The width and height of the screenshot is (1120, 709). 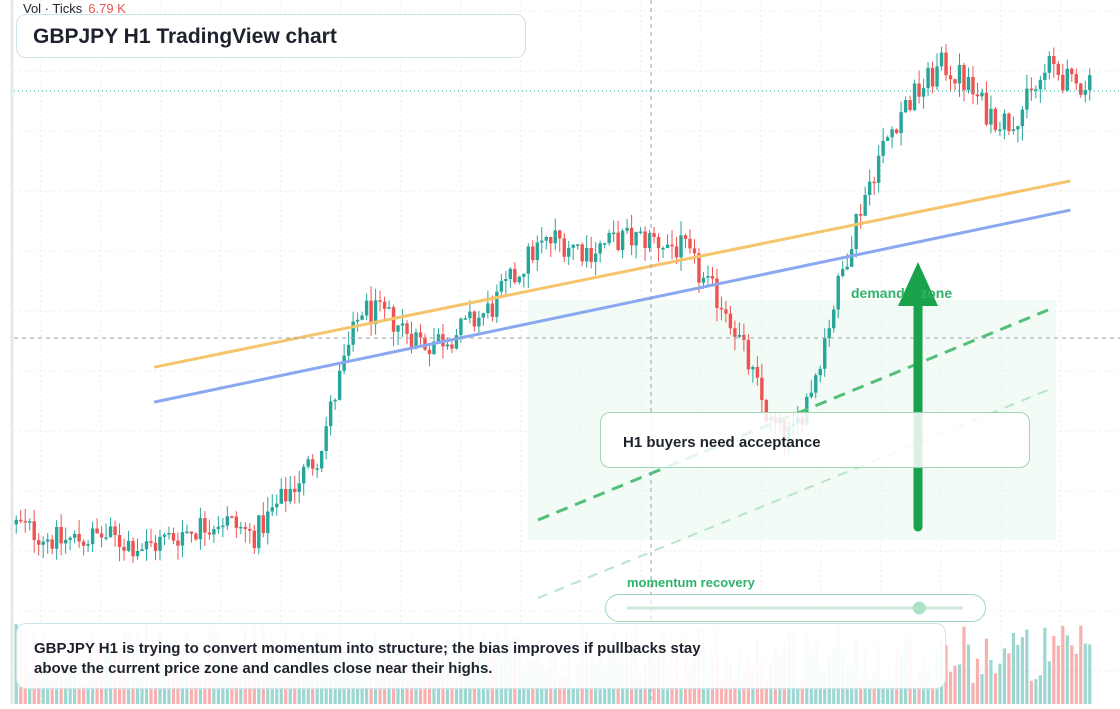 I want to click on momentum-label: momentum recovery, so click(x=691, y=582).